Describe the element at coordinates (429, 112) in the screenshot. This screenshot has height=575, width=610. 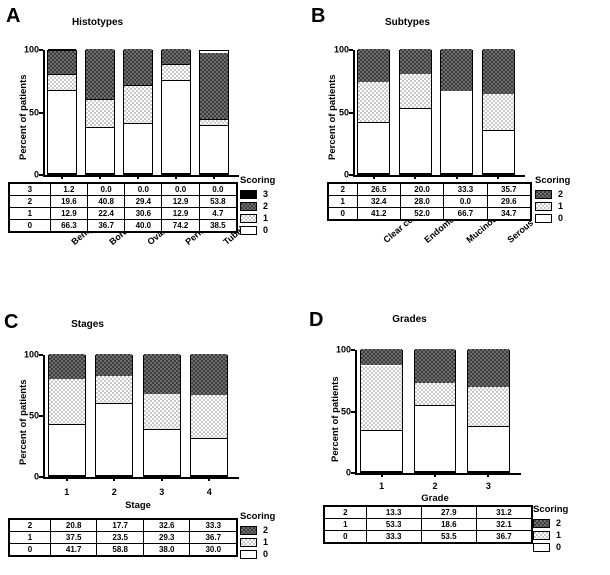
I see `plot-area-b: 0 50 100` at that location.